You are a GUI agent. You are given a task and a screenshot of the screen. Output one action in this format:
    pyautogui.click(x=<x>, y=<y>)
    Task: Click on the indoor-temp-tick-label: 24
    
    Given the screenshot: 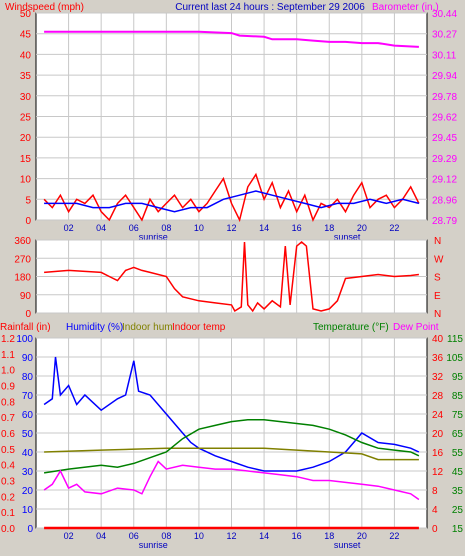 What is the action you would take?
    pyautogui.click(x=438, y=415)
    